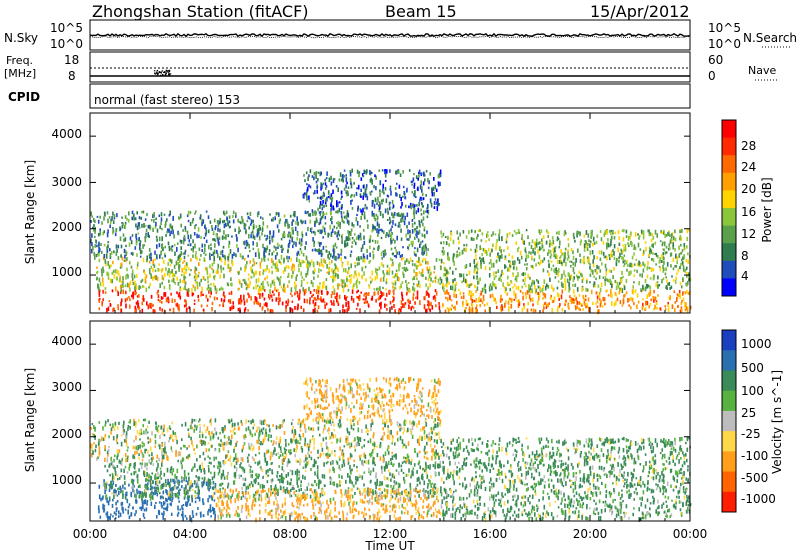 The image size is (800, 554). I want to click on nave-tick-high: 60, so click(716, 60).